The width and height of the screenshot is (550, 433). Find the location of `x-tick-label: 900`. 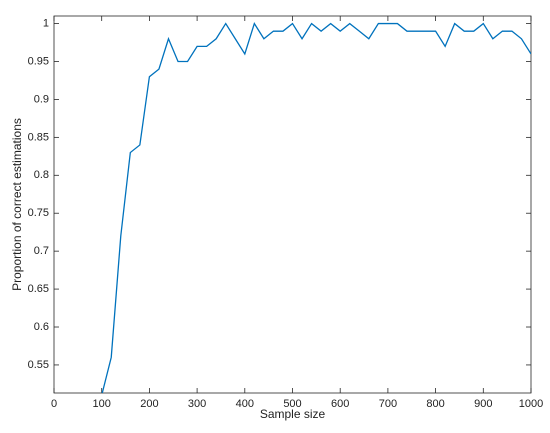

x-tick-label: 900 is located at coordinates (483, 404).